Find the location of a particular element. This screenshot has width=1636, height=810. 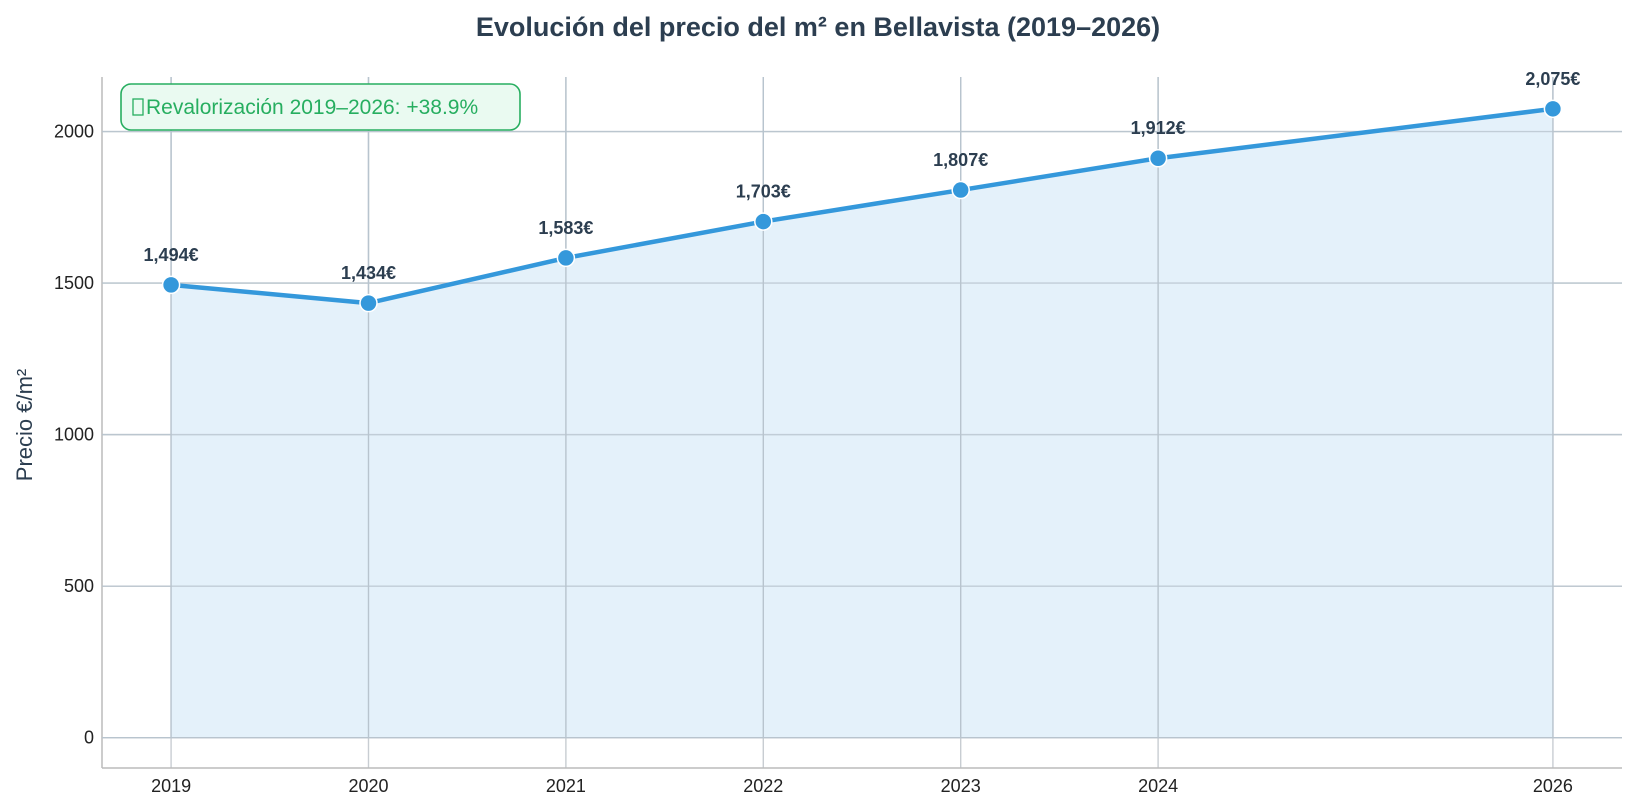

annotation-box: Revalorización 2019–2026: +38.9% is located at coordinates (320, 107).